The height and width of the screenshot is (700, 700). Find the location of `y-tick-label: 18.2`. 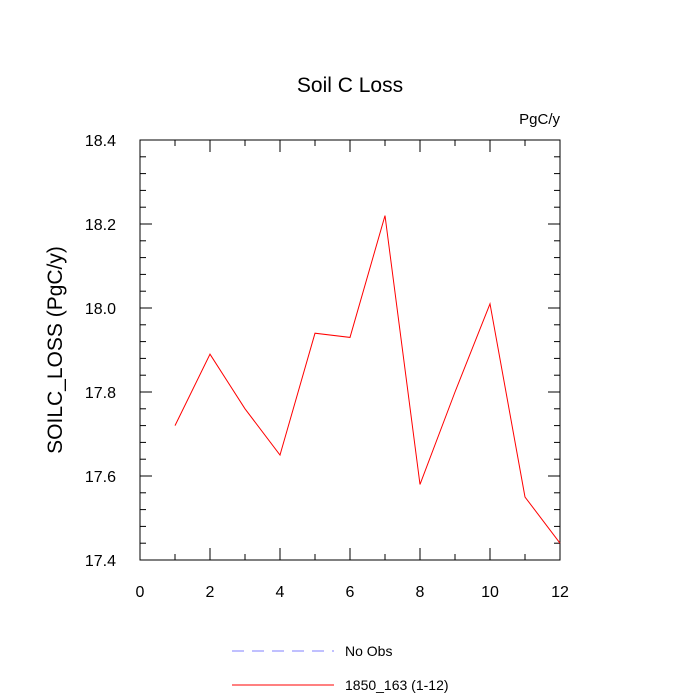

y-tick-label: 18.2 is located at coordinates (100, 225).